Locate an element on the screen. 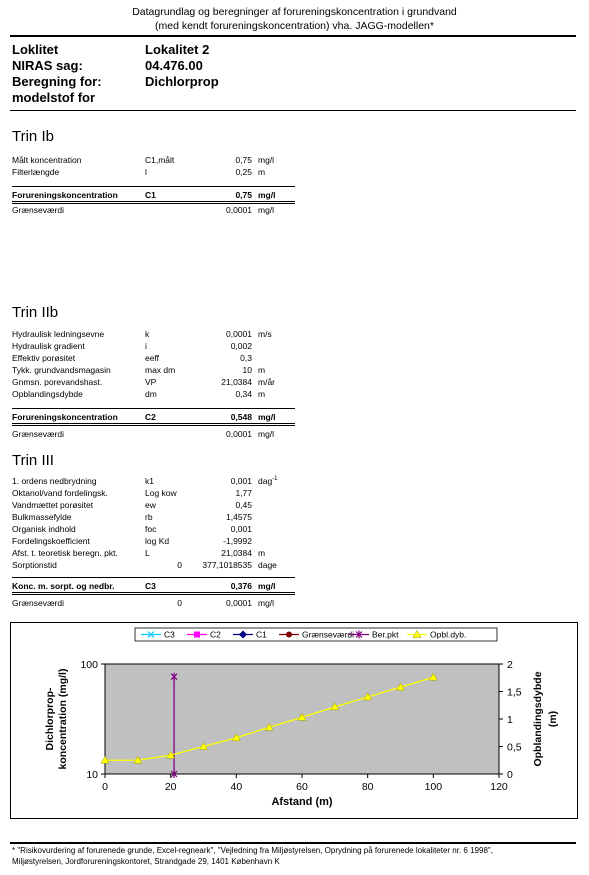 This screenshot has height=875, width=589. row-symbol: dm is located at coordinates (151, 394).